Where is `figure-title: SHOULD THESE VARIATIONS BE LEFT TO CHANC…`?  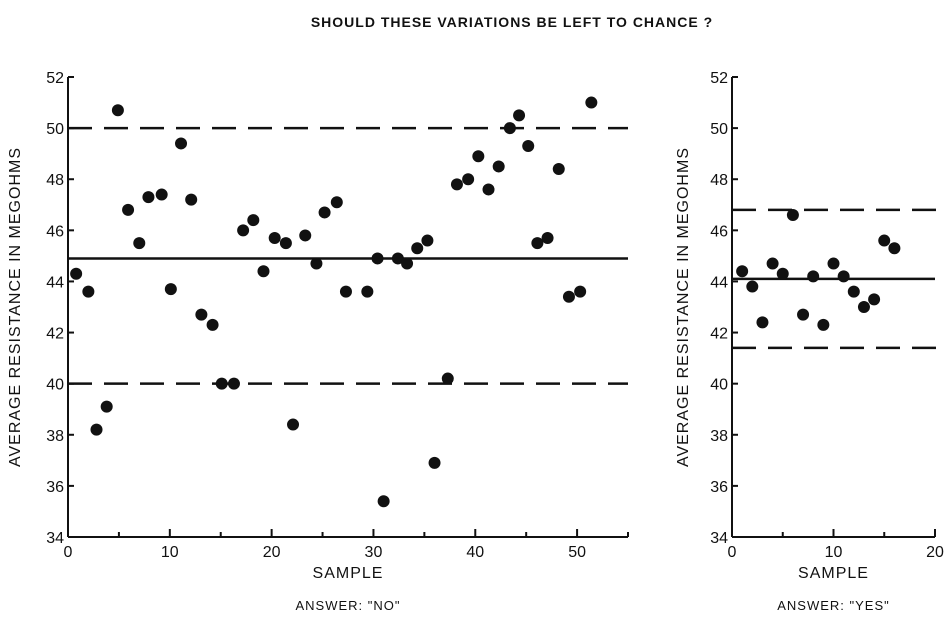
figure-title: SHOULD THESE VARIATIONS BE LEFT TO CHANC… is located at coordinates (512, 22).